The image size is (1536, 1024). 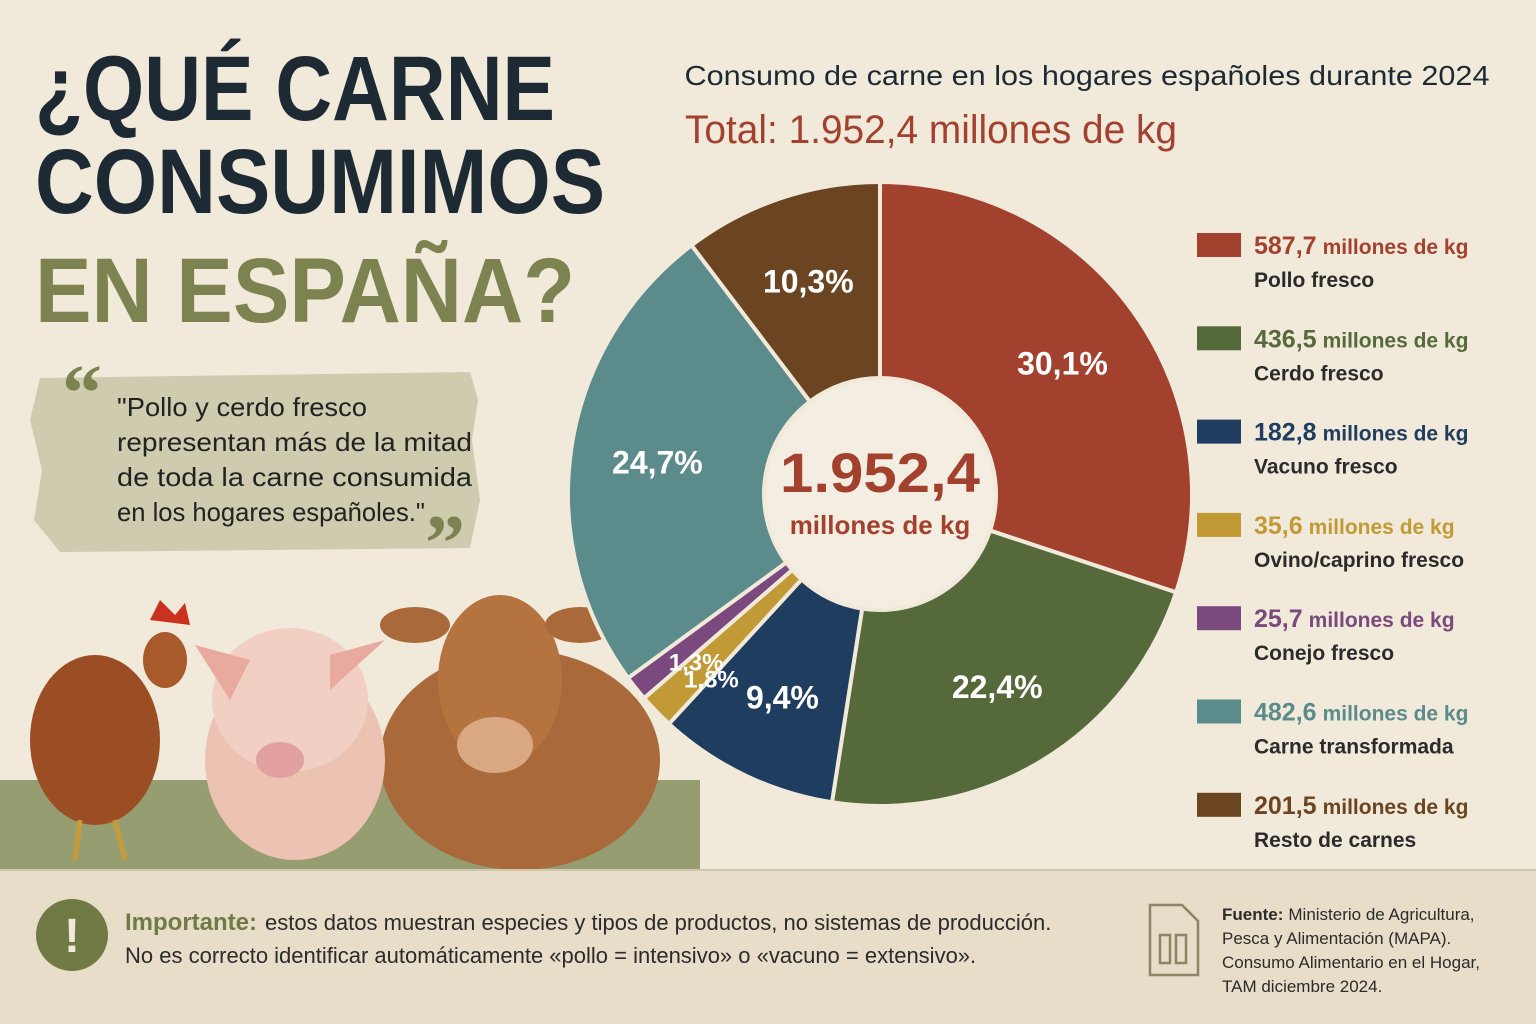 I want to click on quote-line: de toda la carne consumida, so click(x=295, y=477).